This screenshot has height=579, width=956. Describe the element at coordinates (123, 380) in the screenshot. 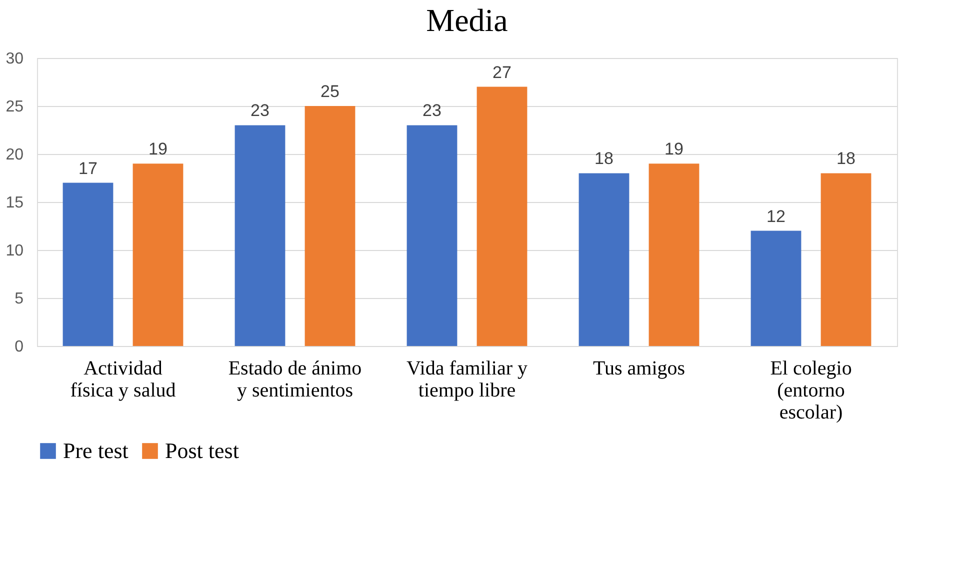

I see `x-tick-label: Actividad física y salud` at that location.